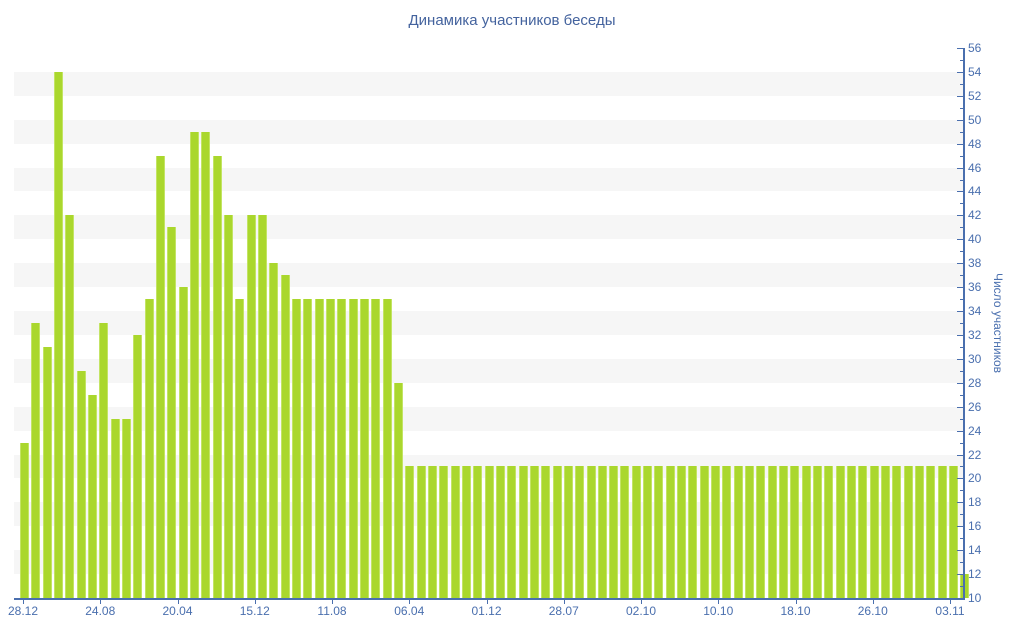  I want to click on y-tick-label: 54, so click(975, 71).